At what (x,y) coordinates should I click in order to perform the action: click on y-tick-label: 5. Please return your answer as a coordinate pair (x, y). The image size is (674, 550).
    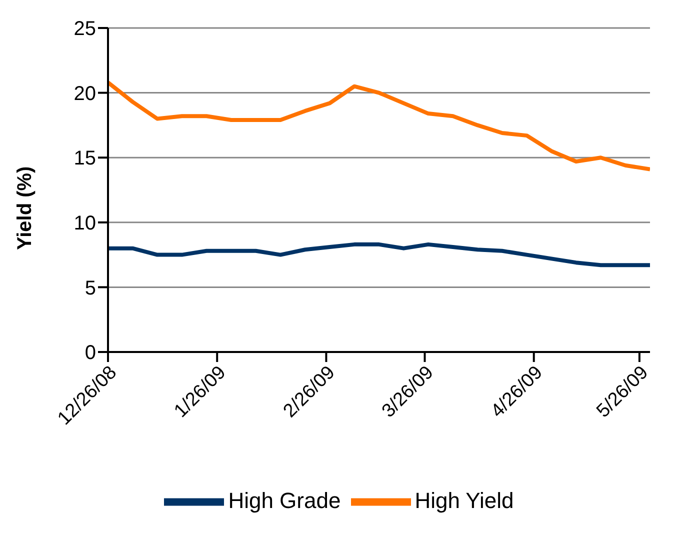
    Looking at the image, I should click on (90, 288).